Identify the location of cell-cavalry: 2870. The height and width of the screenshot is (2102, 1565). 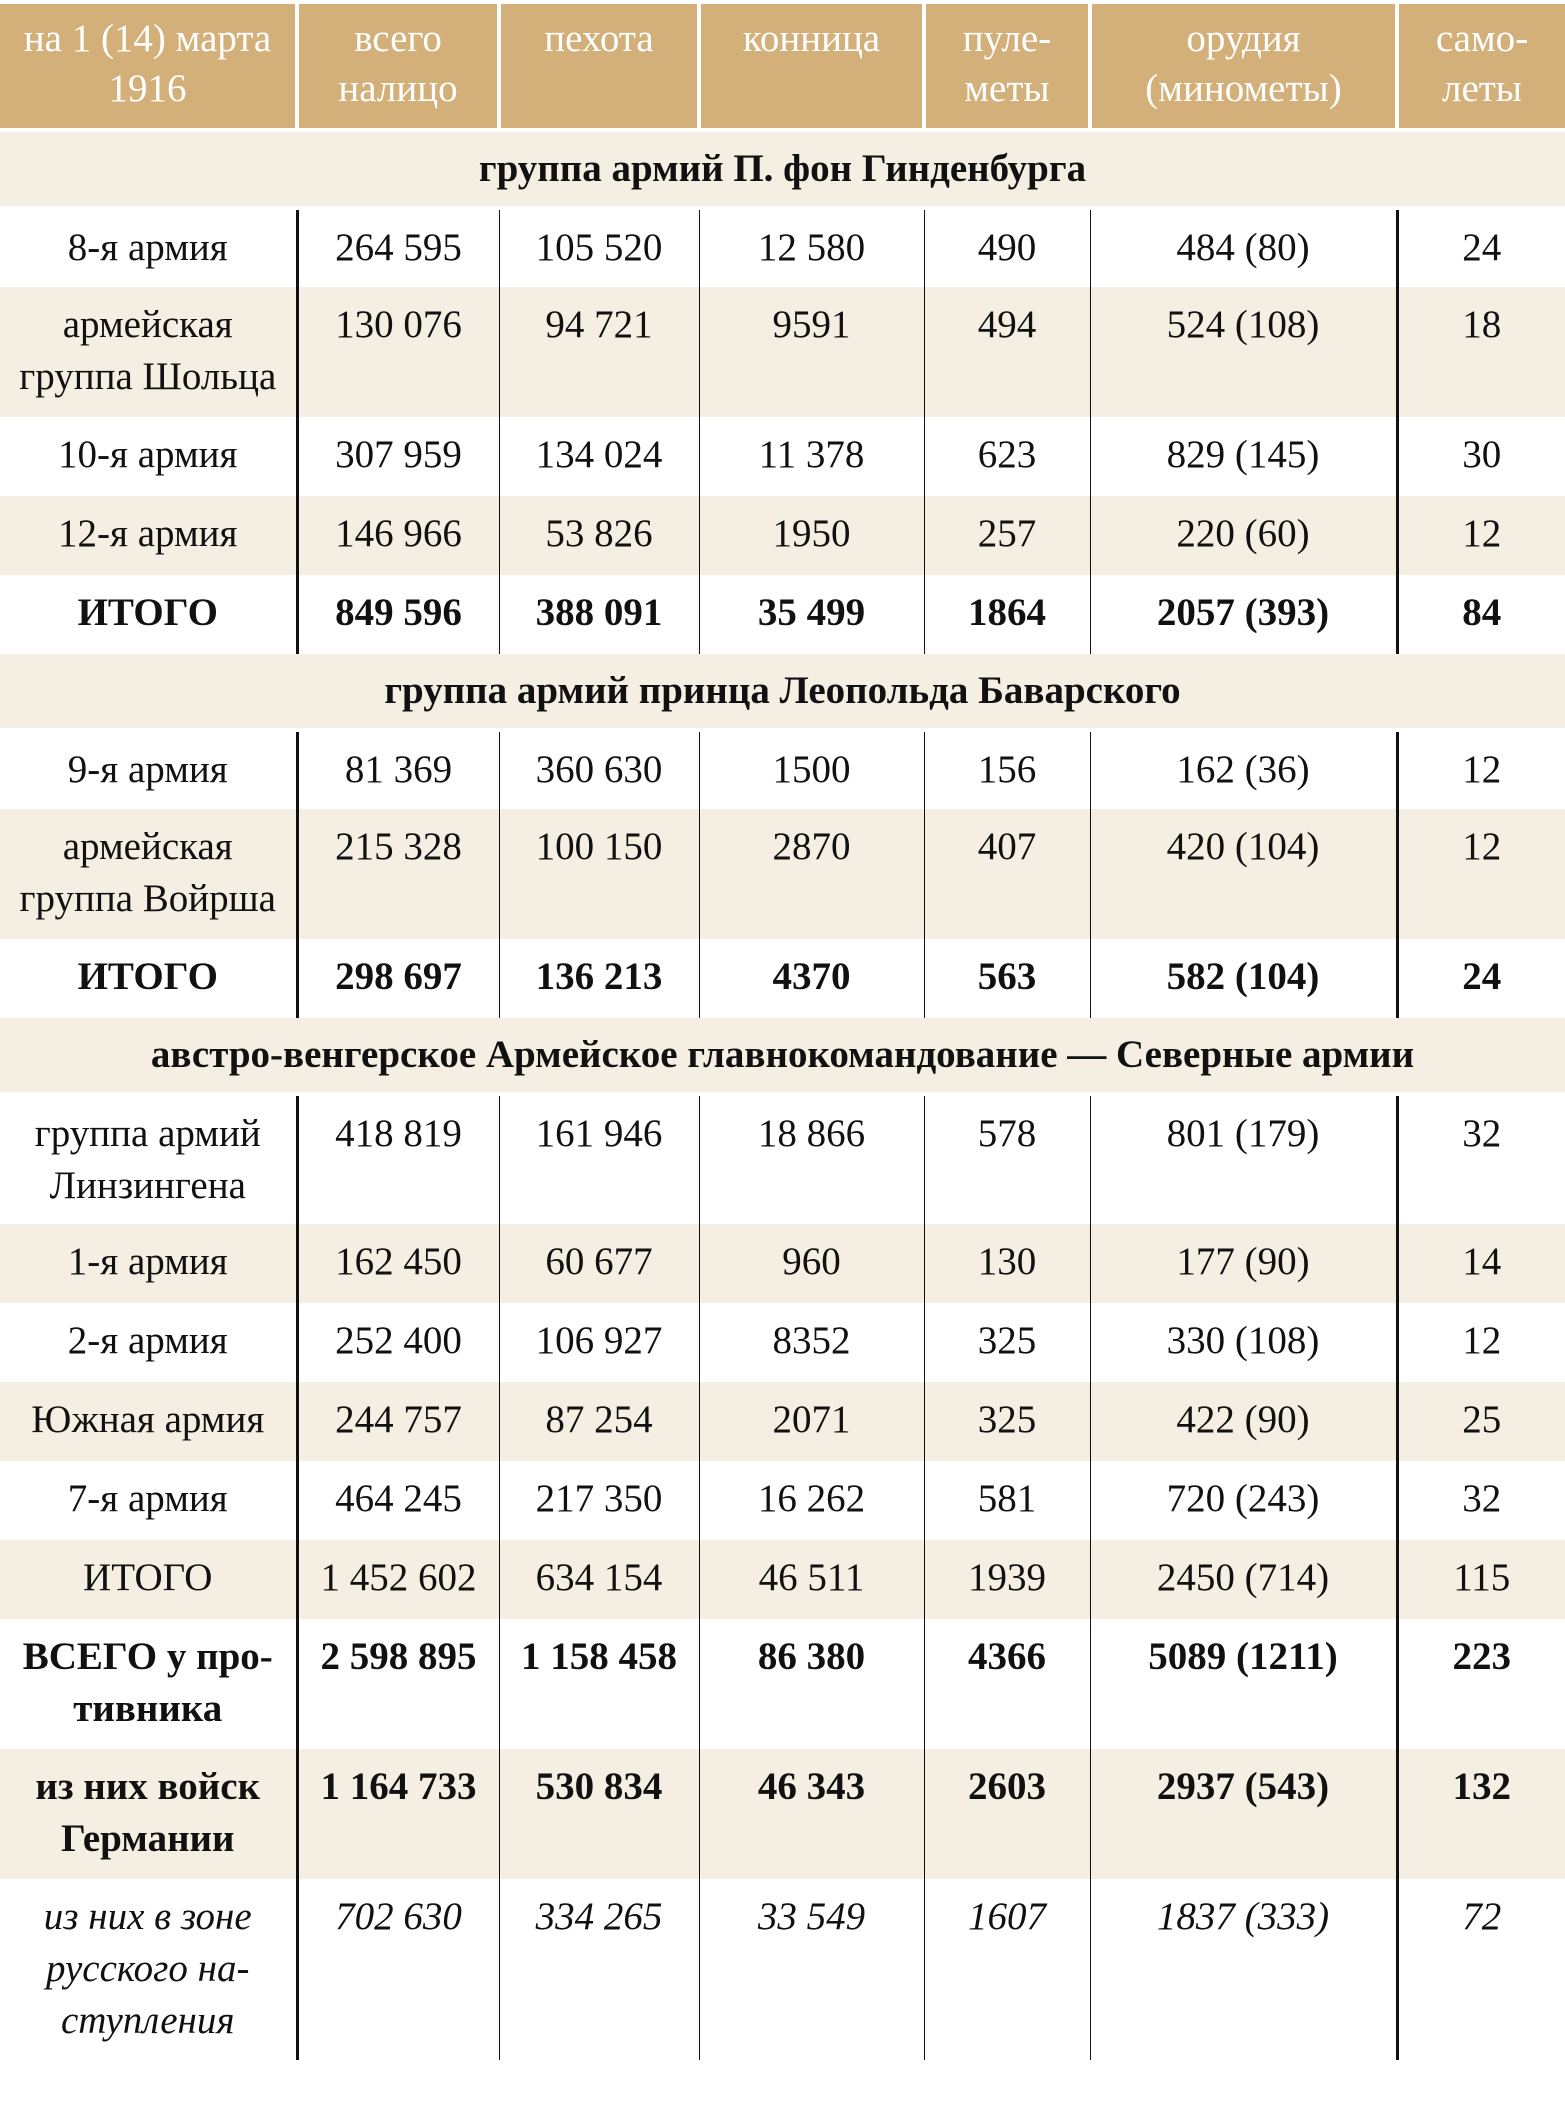
(811, 874).